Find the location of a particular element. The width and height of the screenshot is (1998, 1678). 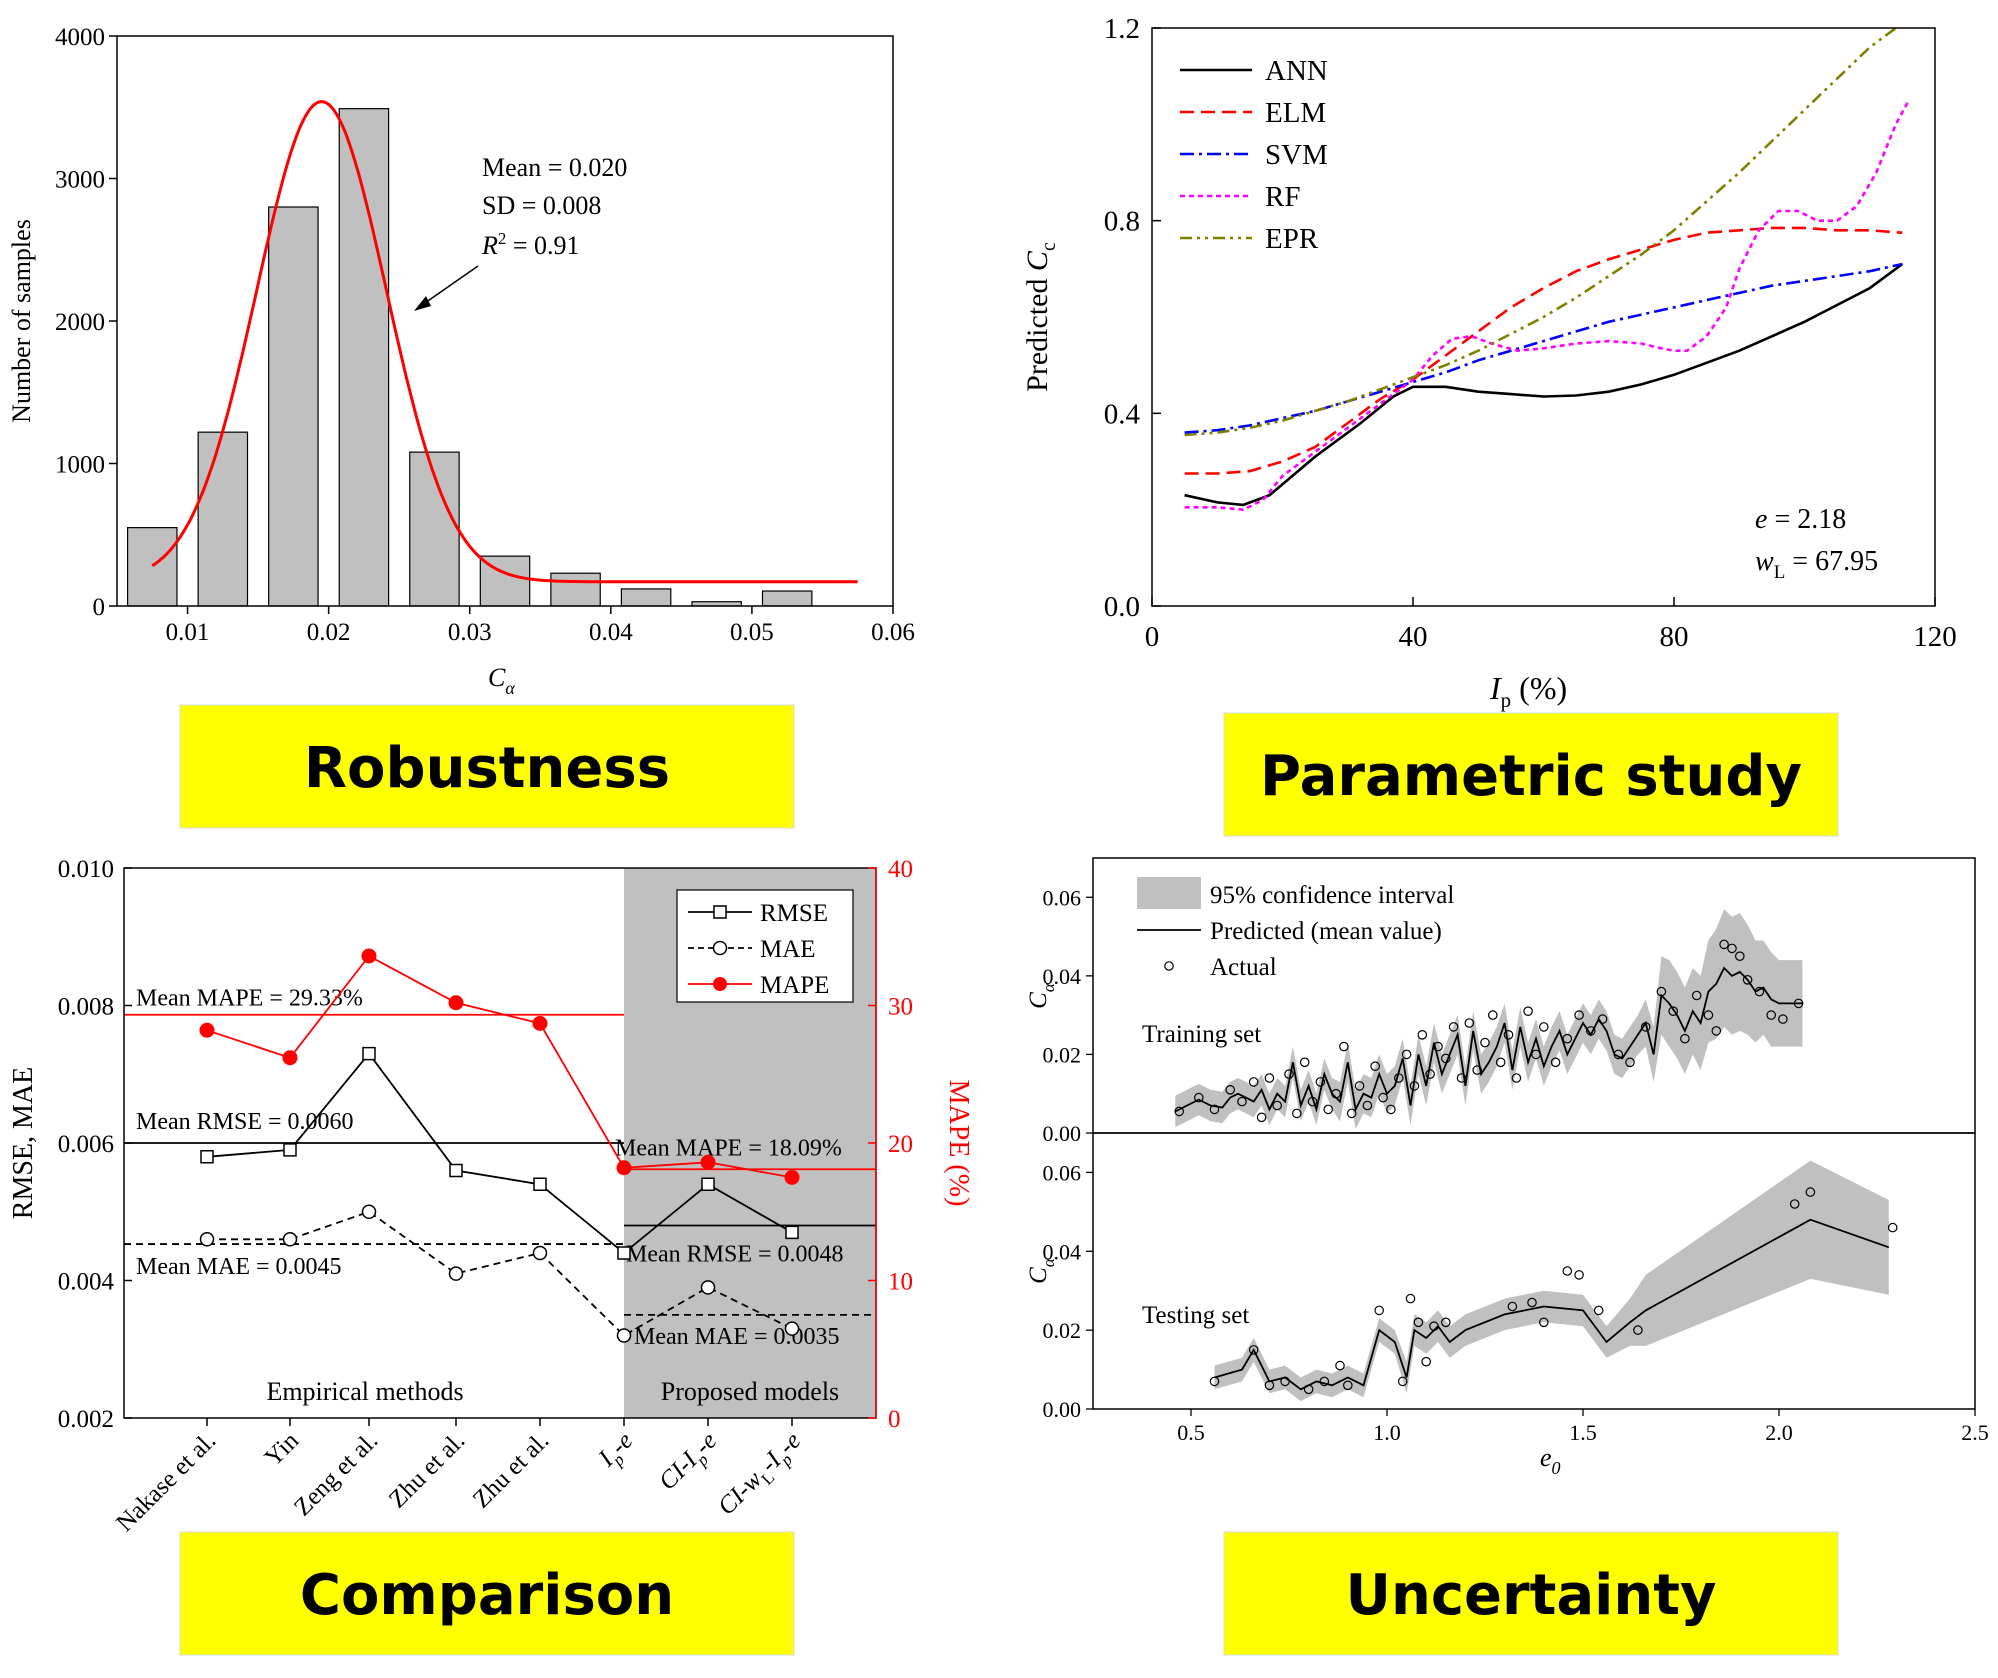

robustness-annotation-r2: R2 = 0.91 is located at coordinates (530, 244).